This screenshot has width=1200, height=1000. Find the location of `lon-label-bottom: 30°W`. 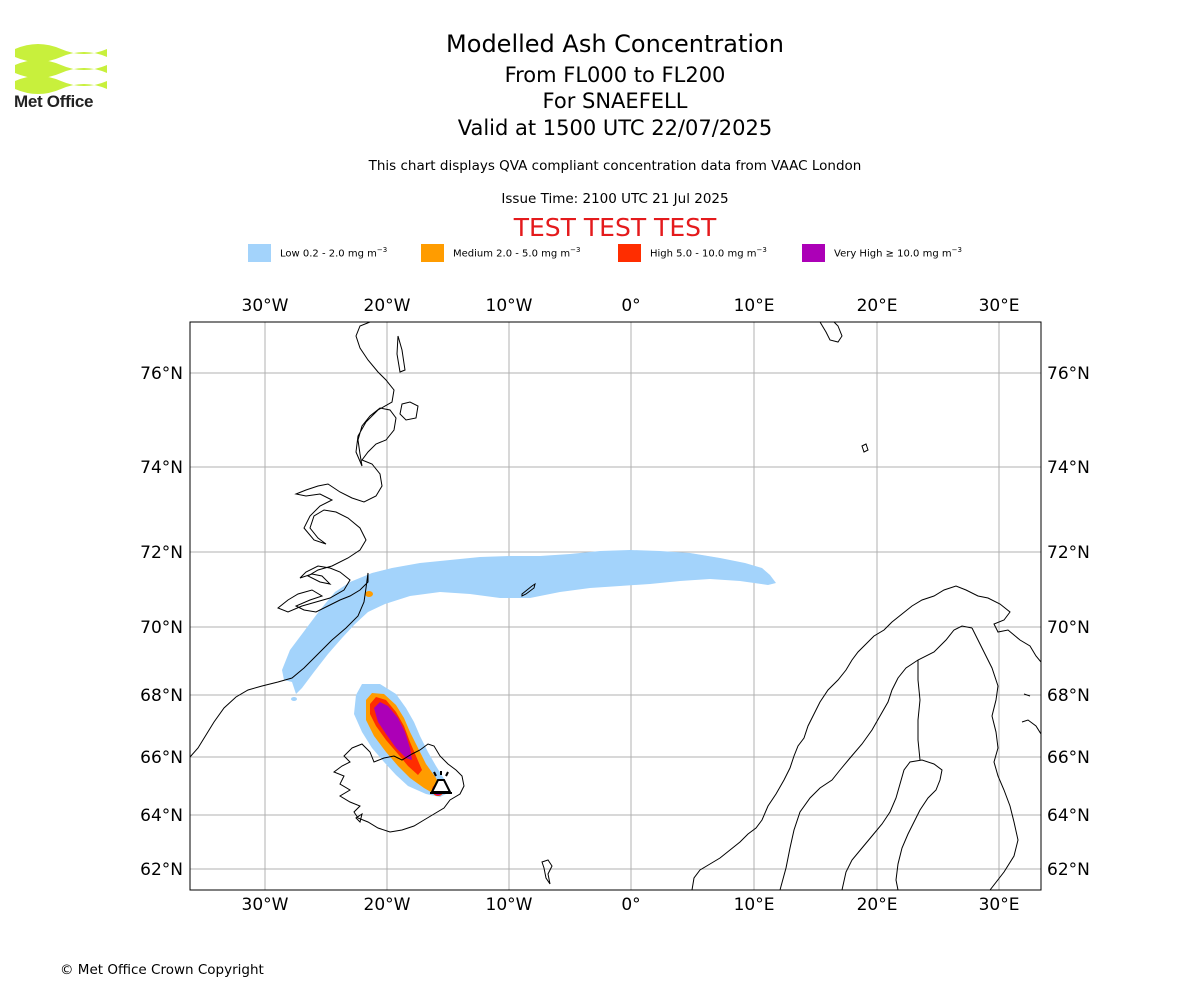

lon-label-bottom: 30°W is located at coordinates (265, 905).